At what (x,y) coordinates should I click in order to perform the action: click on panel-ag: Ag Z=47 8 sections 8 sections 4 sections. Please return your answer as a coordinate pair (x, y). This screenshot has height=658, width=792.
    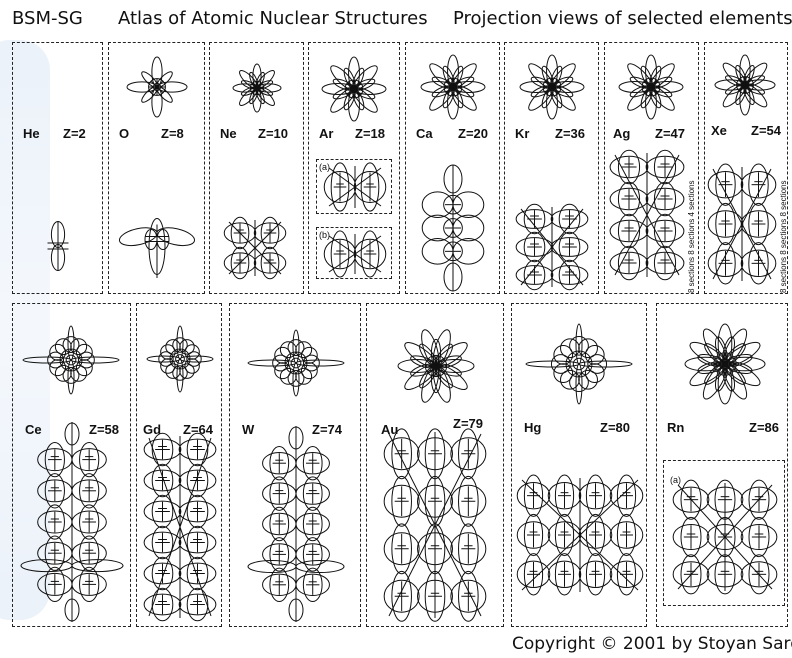
    Looking at the image, I should click on (651, 168).